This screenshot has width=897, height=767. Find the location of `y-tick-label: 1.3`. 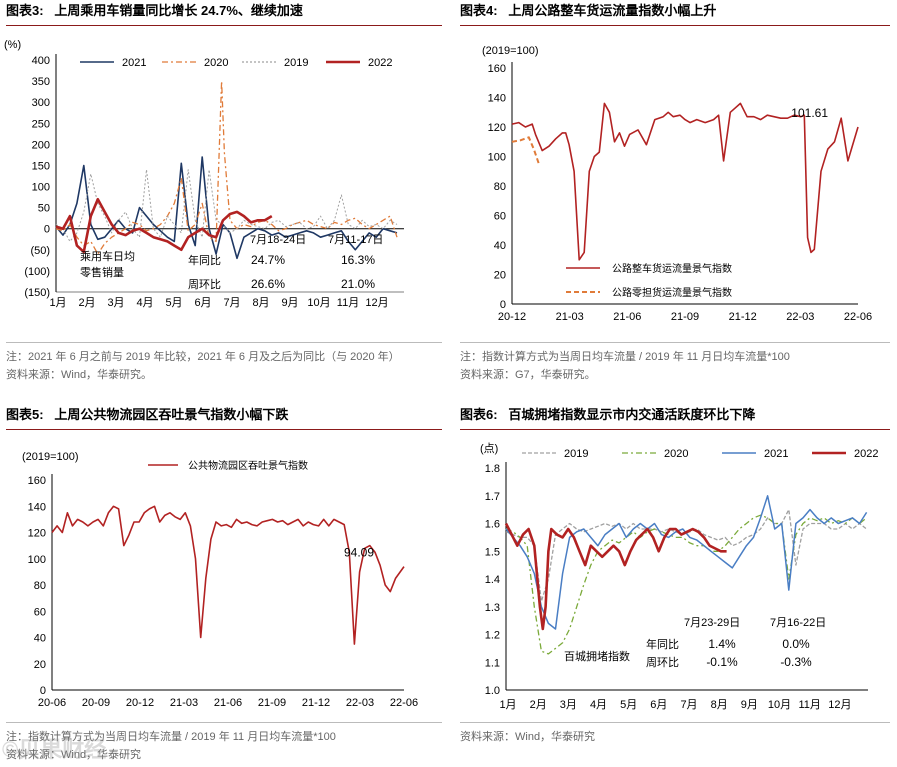

y-tick-label: 1.3 is located at coordinates (492, 608).